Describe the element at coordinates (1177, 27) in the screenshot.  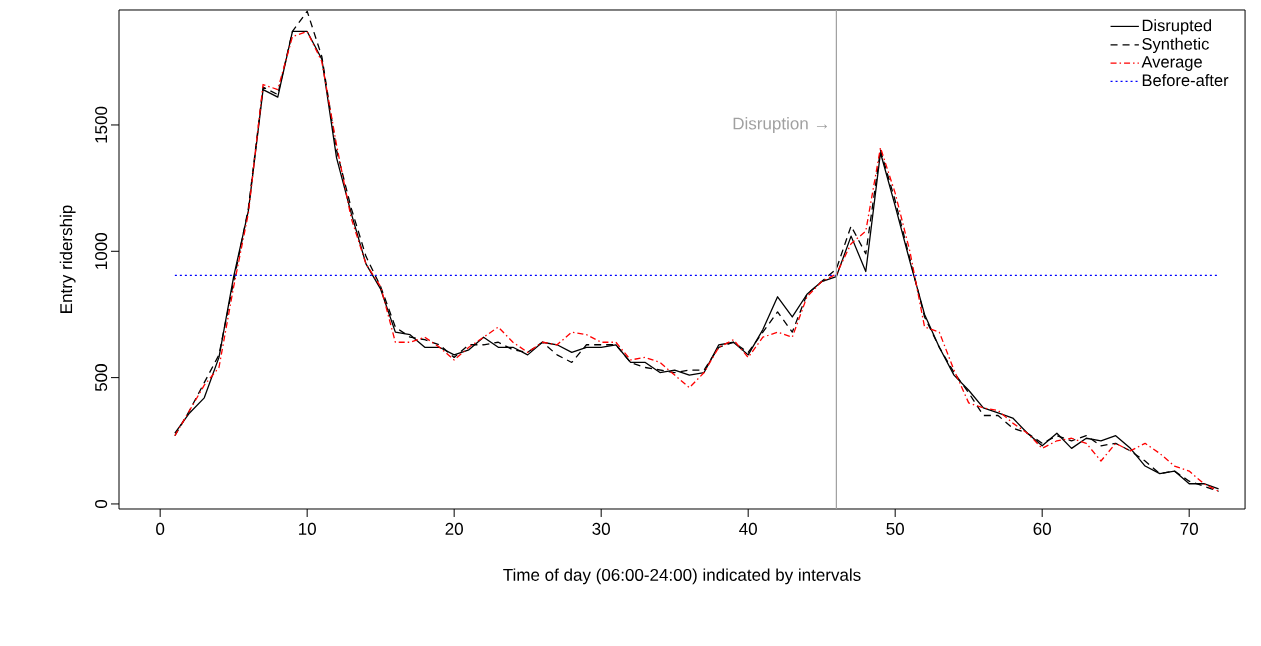
I see `legend-label: Disrupted` at that location.